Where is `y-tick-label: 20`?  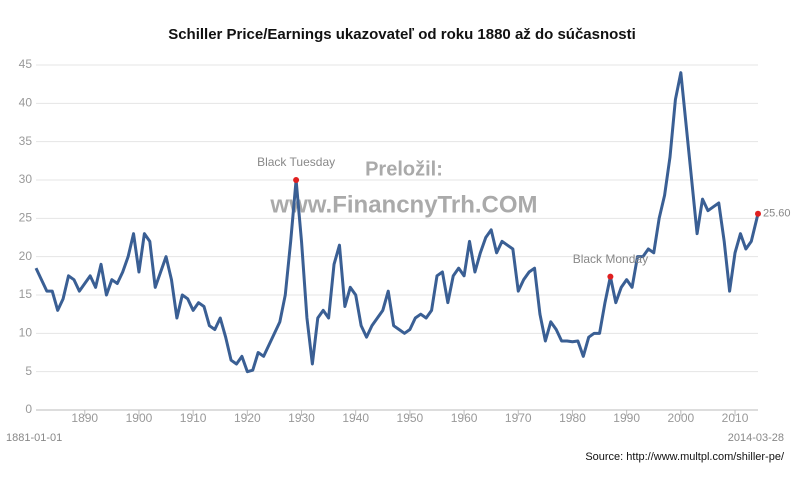 y-tick-label: 20 is located at coordinates (26, 256).